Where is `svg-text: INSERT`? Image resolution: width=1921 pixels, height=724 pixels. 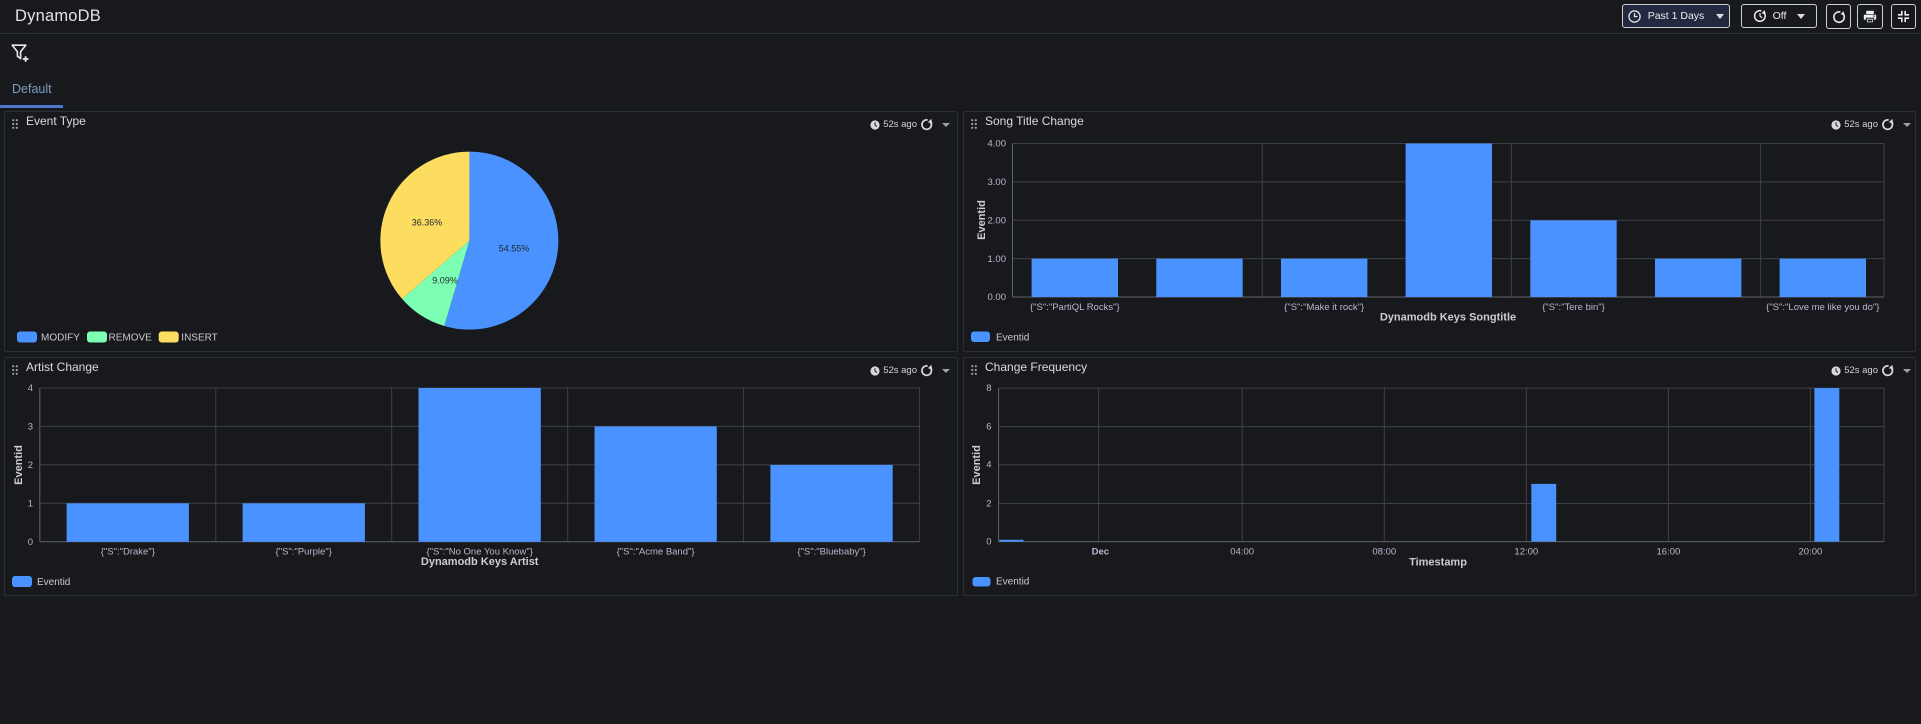
svg-text: INSERT is located at coordinates (199, 338).